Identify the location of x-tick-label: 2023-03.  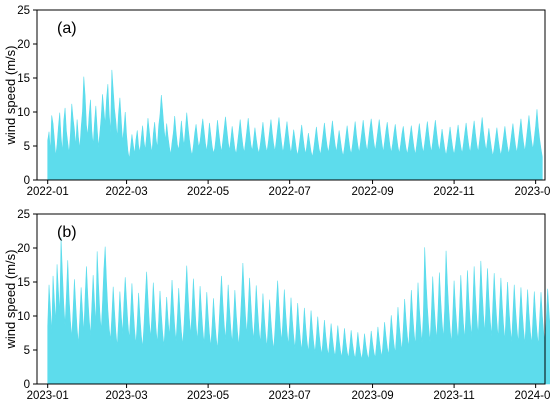
(126, 396).